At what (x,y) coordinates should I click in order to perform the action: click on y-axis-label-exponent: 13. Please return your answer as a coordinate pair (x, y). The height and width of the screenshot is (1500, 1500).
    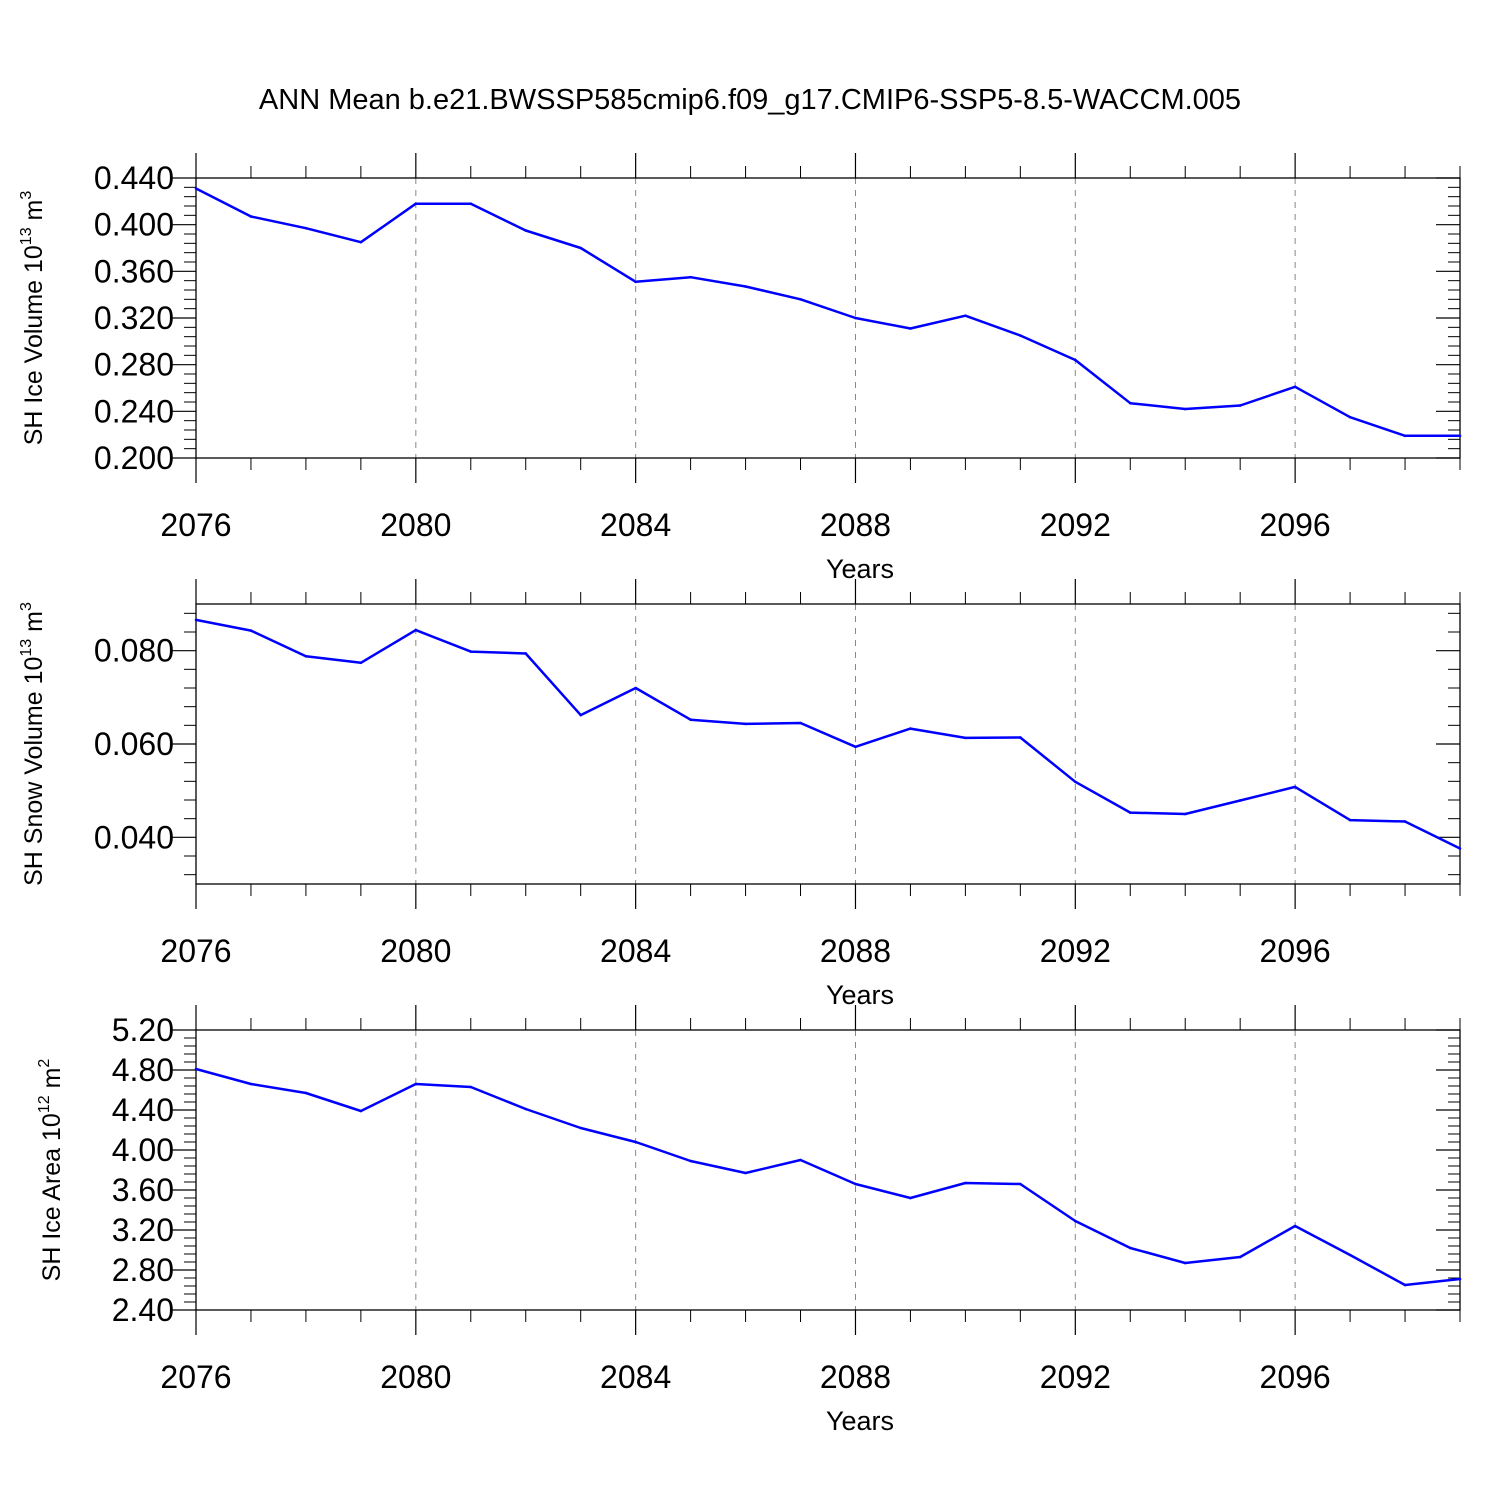
    Looking at the image, I should click on (26, 236).